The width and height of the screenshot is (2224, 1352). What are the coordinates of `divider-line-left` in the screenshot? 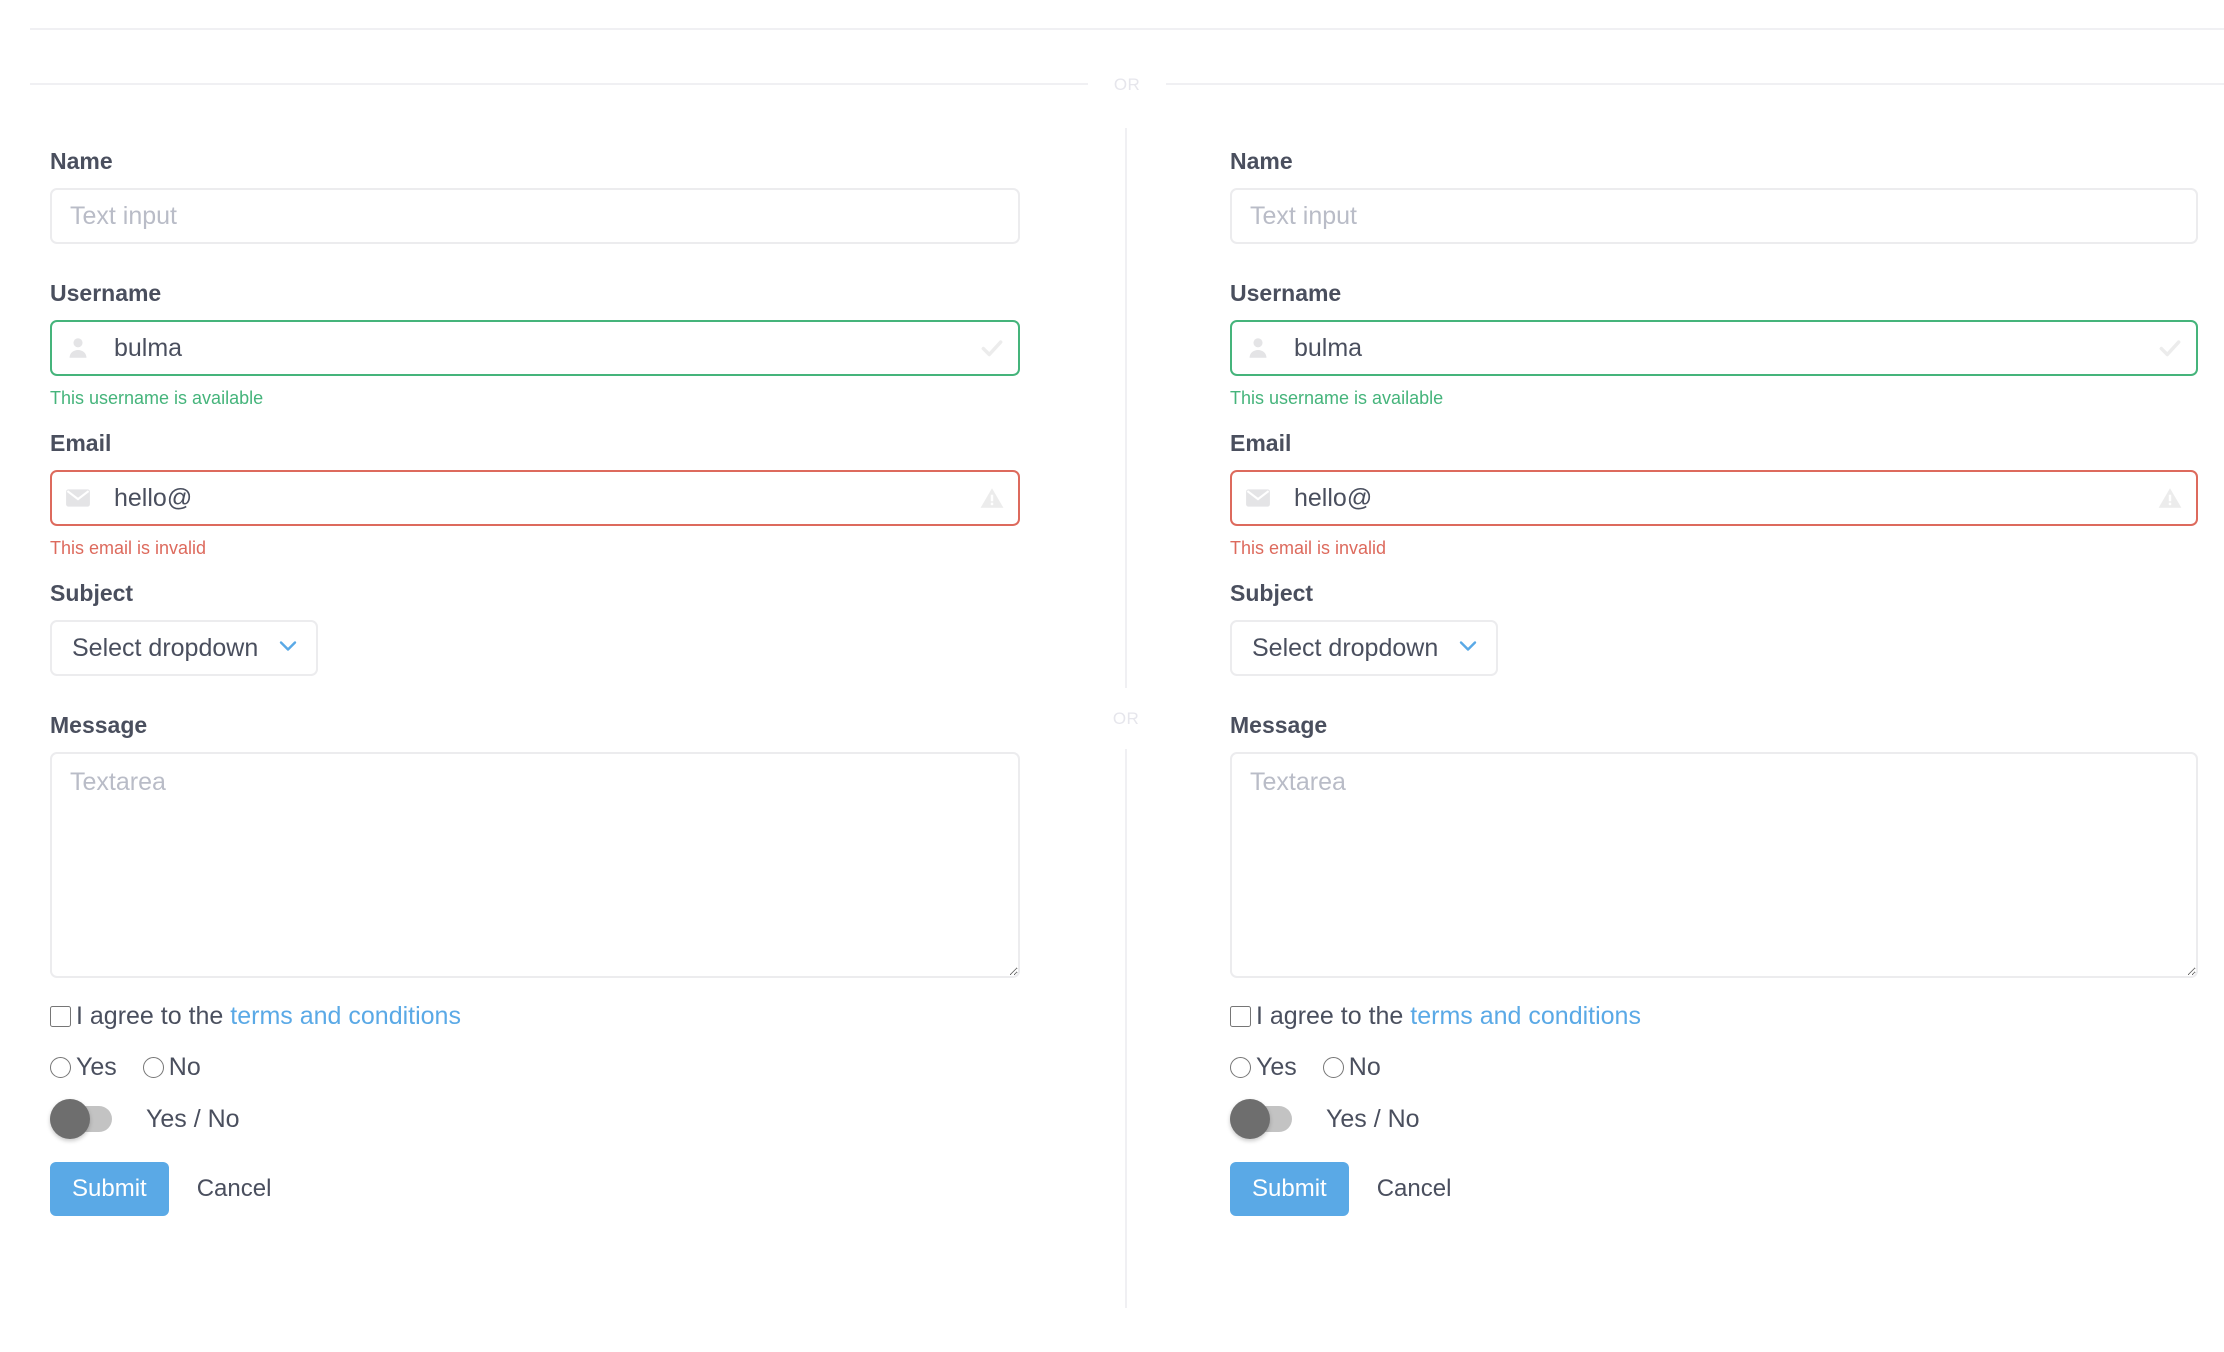 It's located at (559, 84).